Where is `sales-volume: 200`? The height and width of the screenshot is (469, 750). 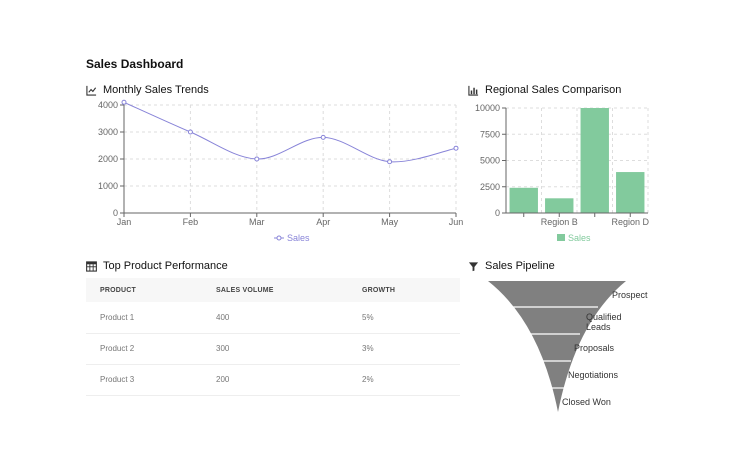
sales-volume: 200 is located at coordinates (275, 380).